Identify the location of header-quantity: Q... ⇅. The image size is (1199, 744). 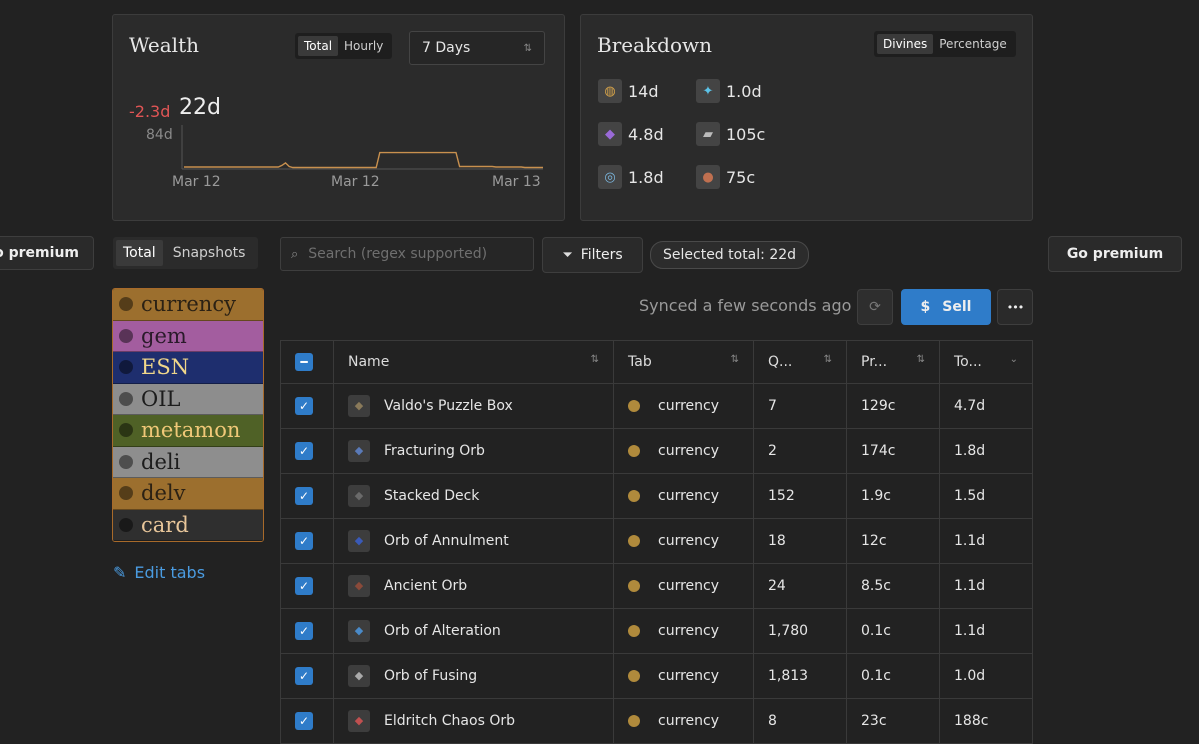
(800, 362).